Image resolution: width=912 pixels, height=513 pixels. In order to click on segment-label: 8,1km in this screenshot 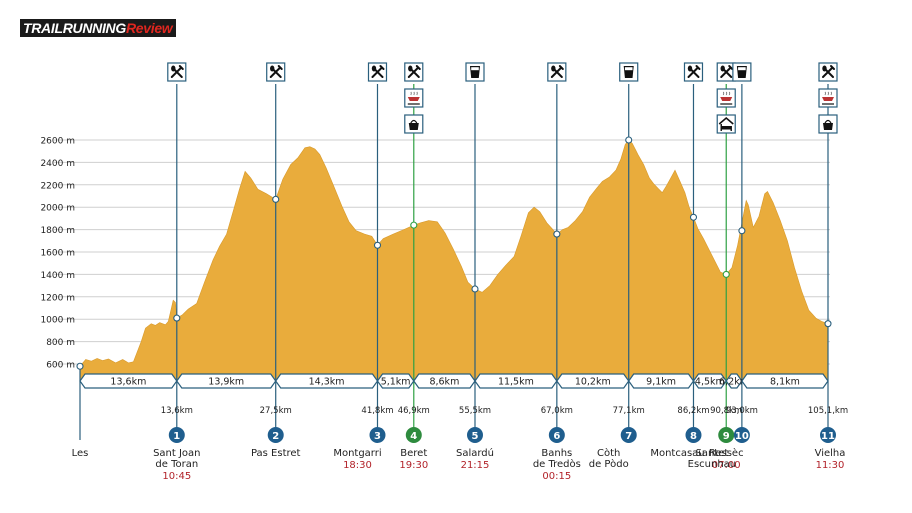, I will do `click(785, 382)`.